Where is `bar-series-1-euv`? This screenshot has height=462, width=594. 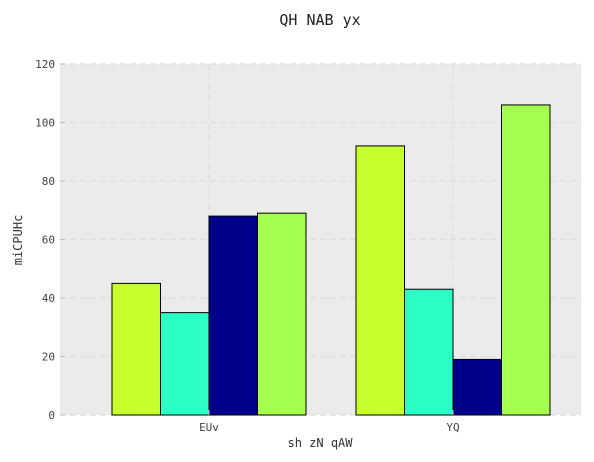
bar-series-1-euv is located at coordinates (136, 349).